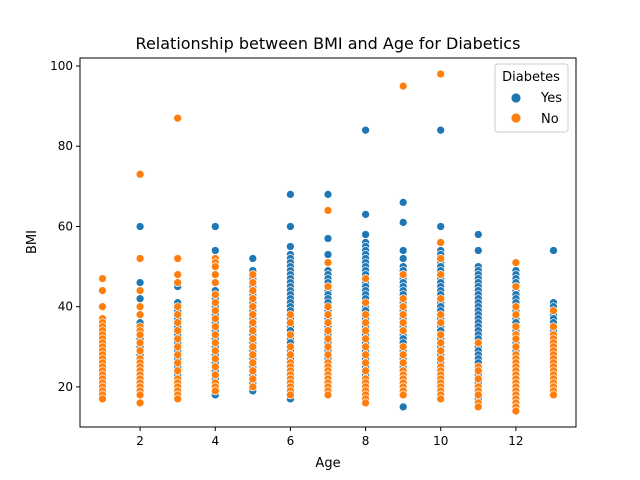  I want to click on x-tick-label: 2, so click(140, 441).